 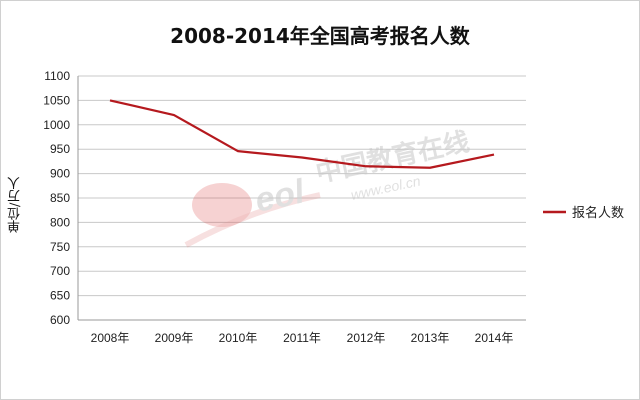 What do you see at coordinates (56, 125) in the screenshot?
I see `y-tick-label: 1000` at bounding box center [56, 125].